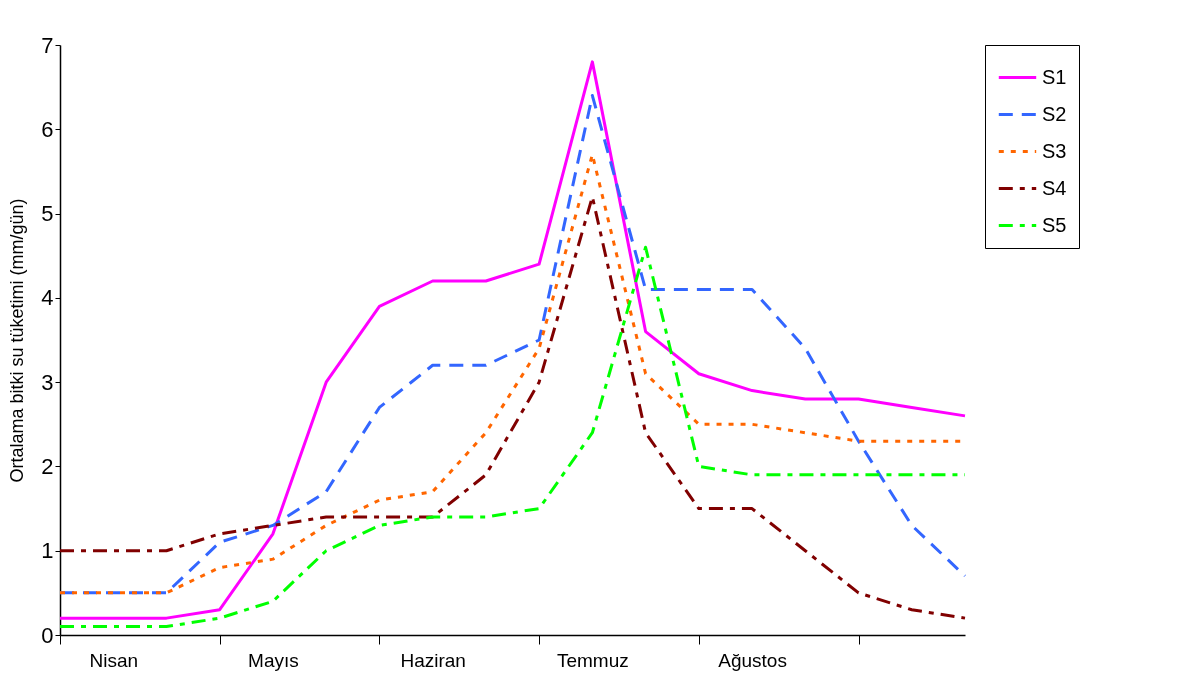 This screenshot has width=1179, height=686. Describe the element at coordinates (47, 635) in the screenshot. I see `y-tick-label: 0` at that location.